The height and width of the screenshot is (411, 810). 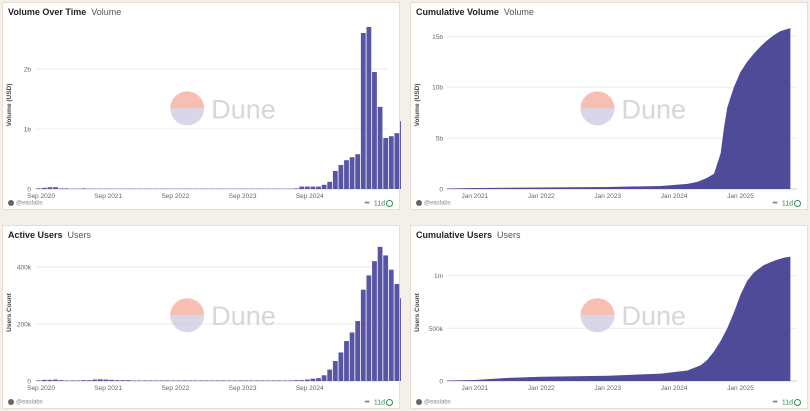 I want to click on x-tick-label: Sep 2020, so click(x=41, y=388).